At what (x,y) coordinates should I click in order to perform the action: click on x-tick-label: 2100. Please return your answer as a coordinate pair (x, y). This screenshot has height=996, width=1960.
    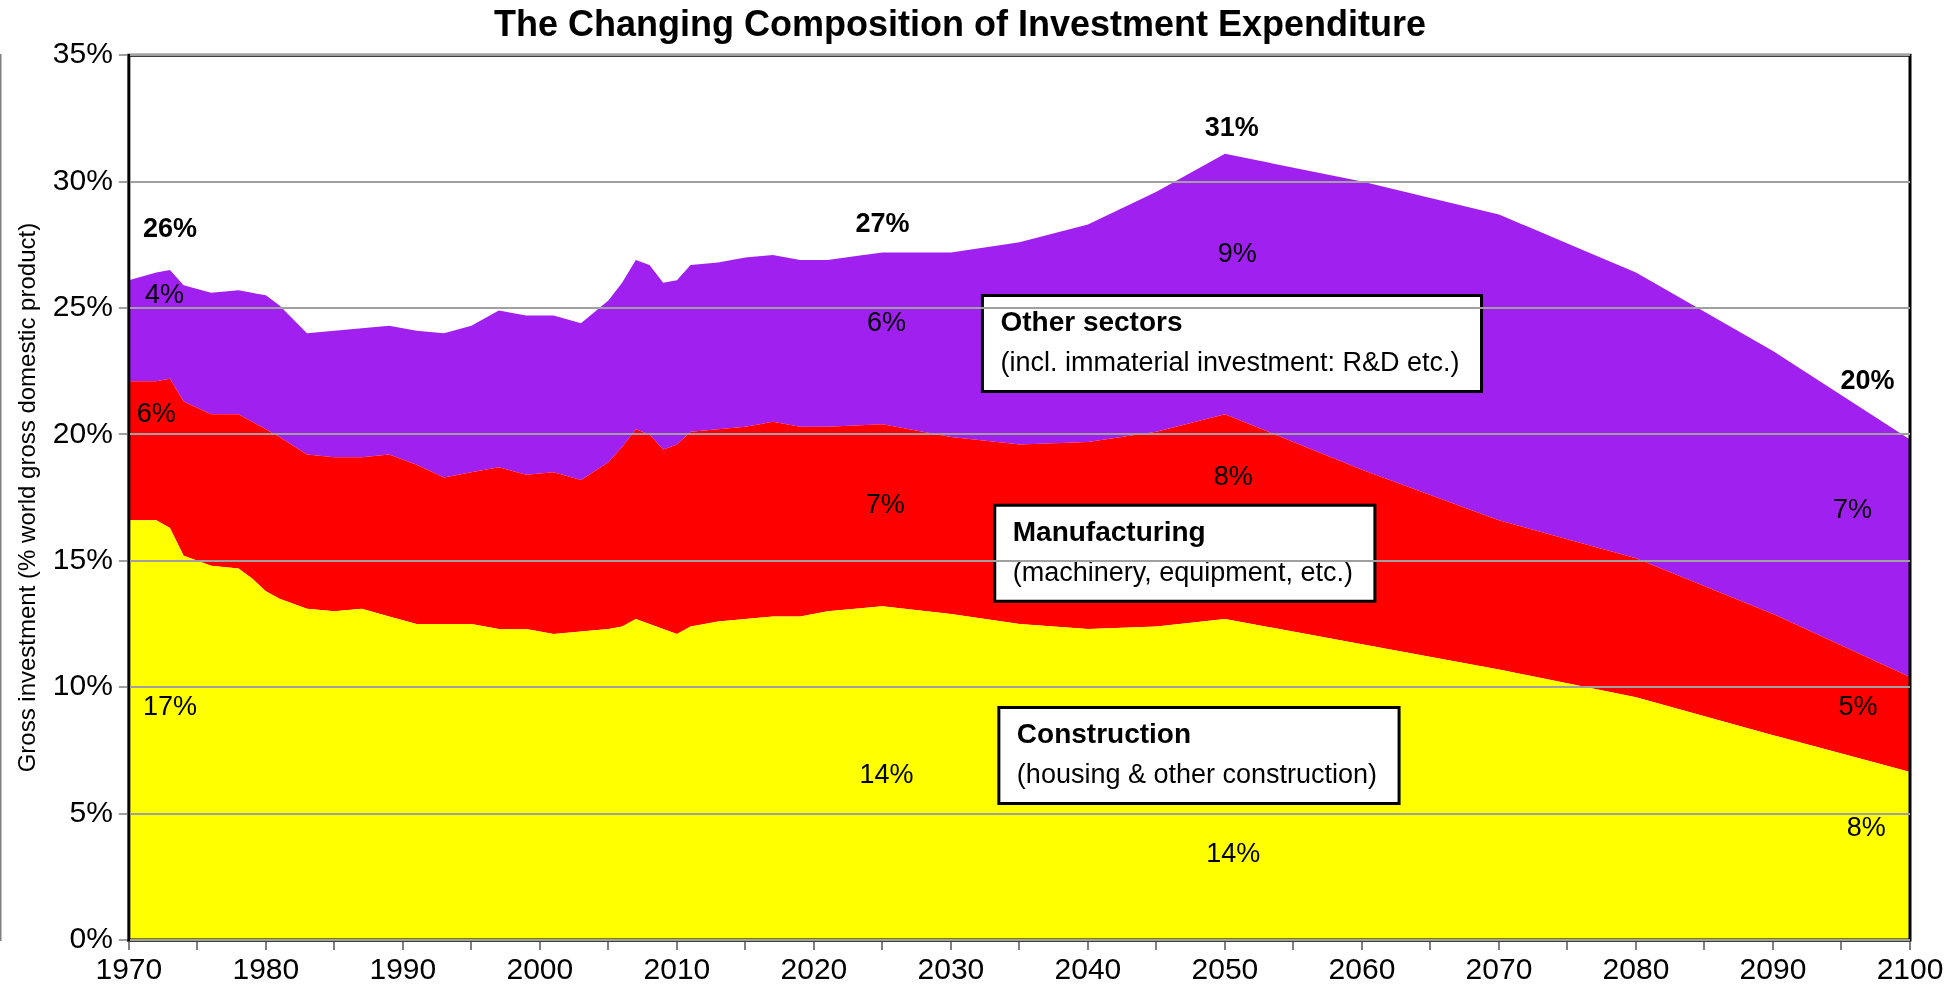
    Looking at the image, I should click on (1910, 969).